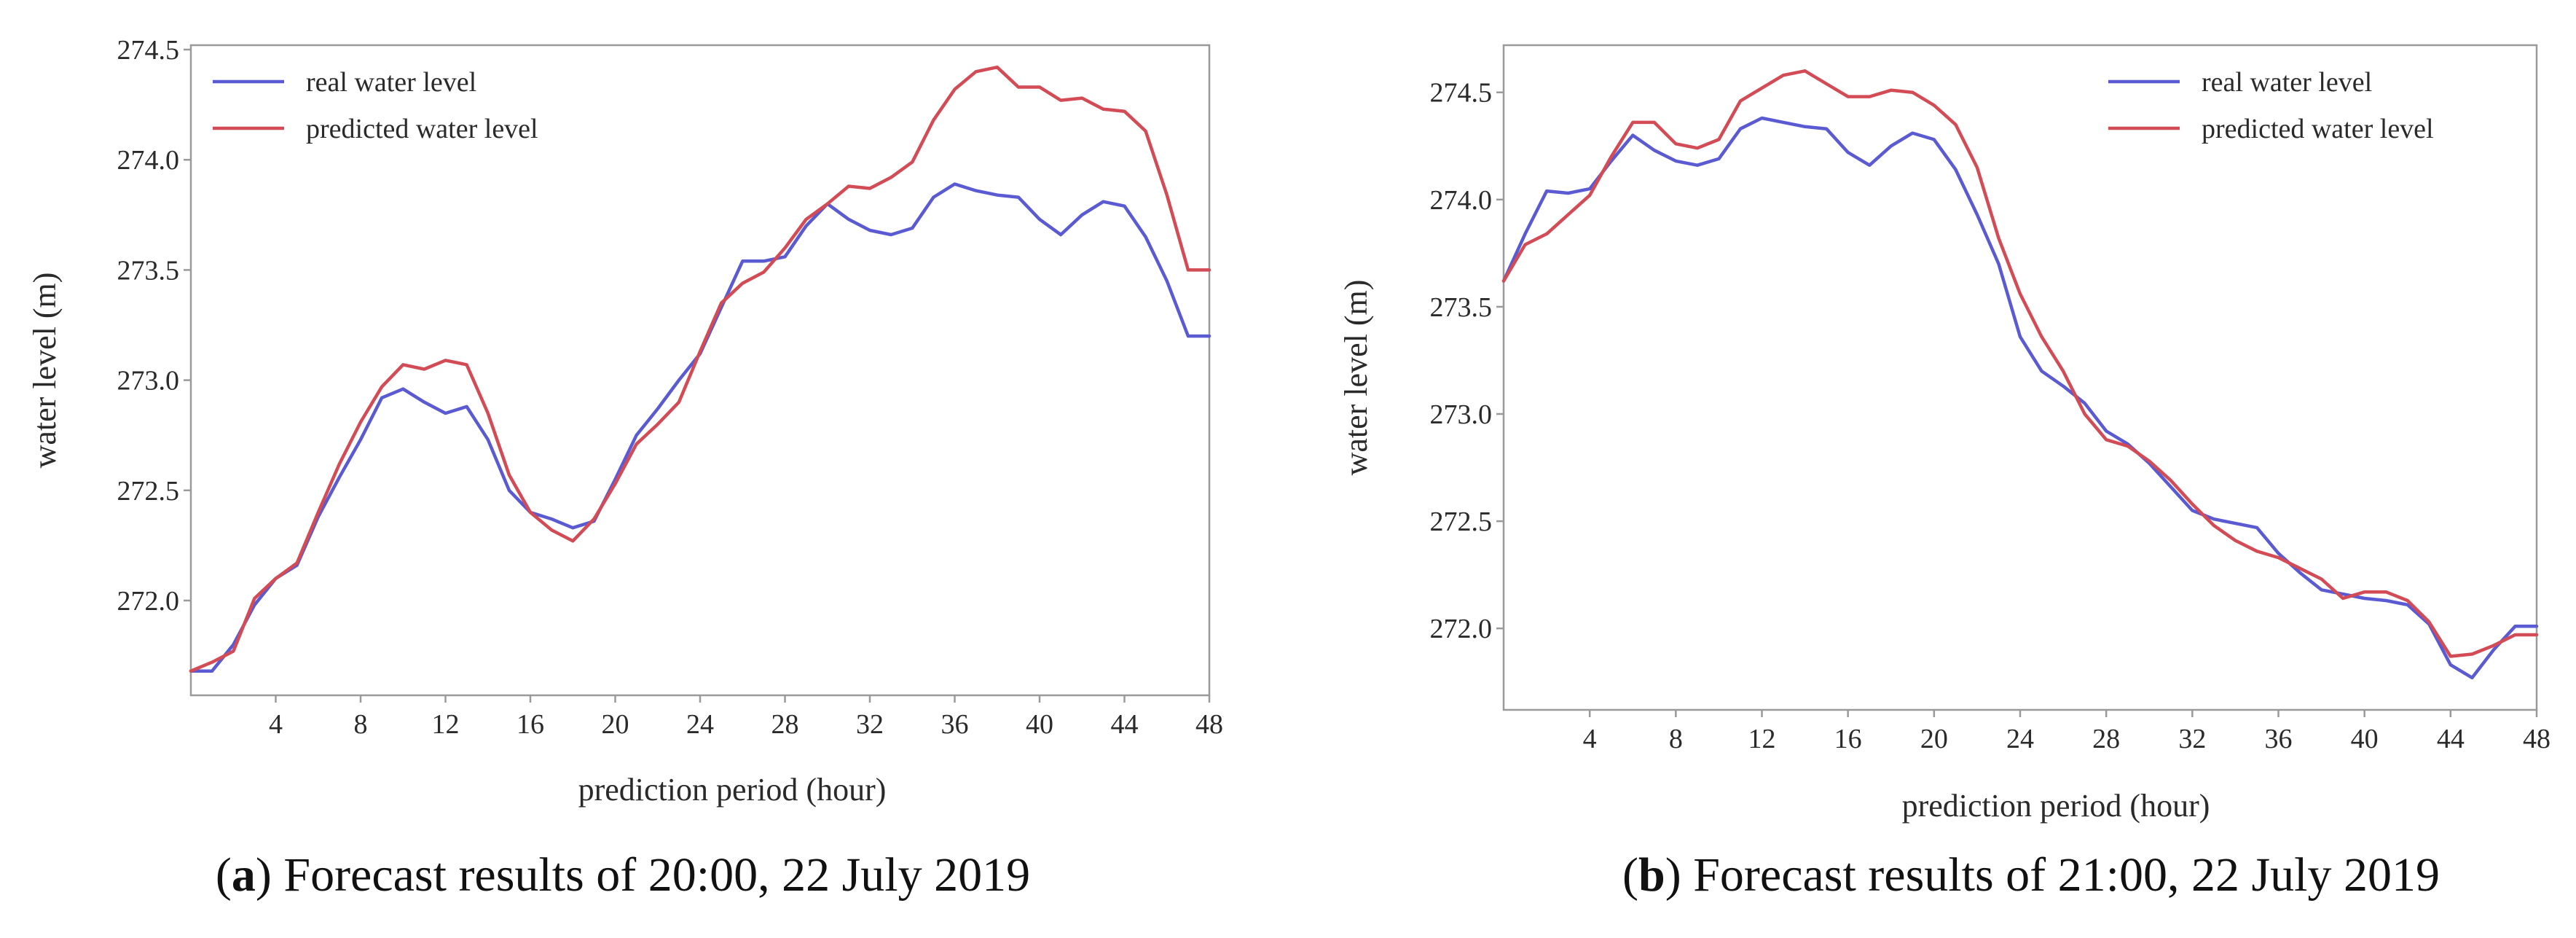 This screenshot has width=2576, height=938. What do you see at coordinates (2060, 875) in the screenshot?
I see `panel-caption-text: Forecast results of 21:00, 22 July 2019` at bounding box center [2060, 875].